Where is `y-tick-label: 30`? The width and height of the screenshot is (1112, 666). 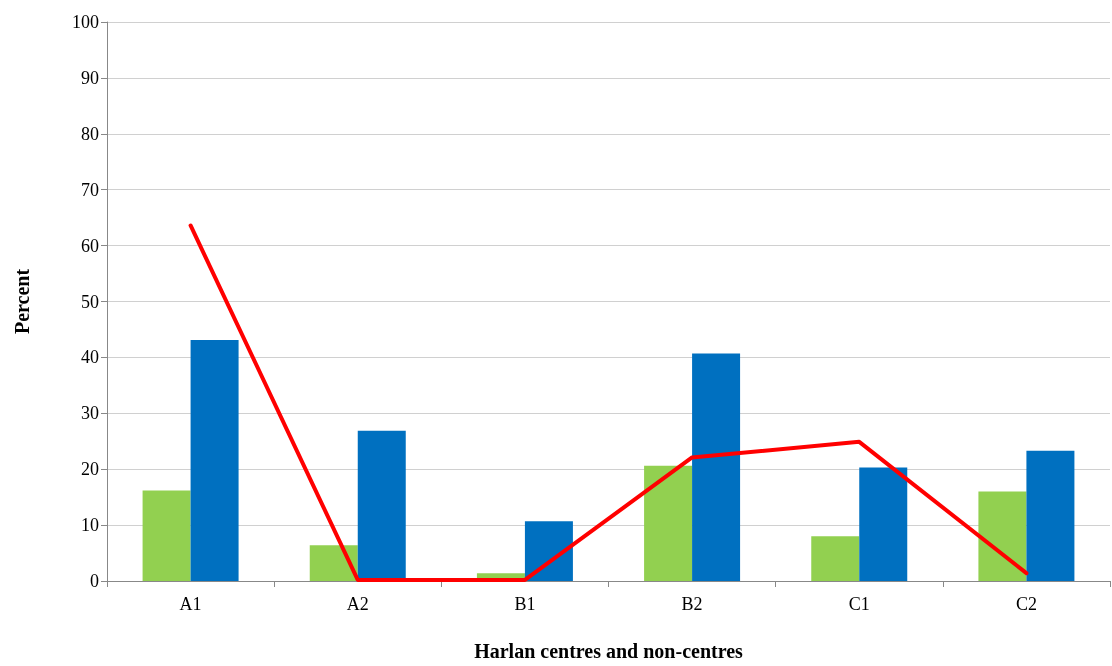 y-tick-label: 30 is located at coordinates (90, 413).